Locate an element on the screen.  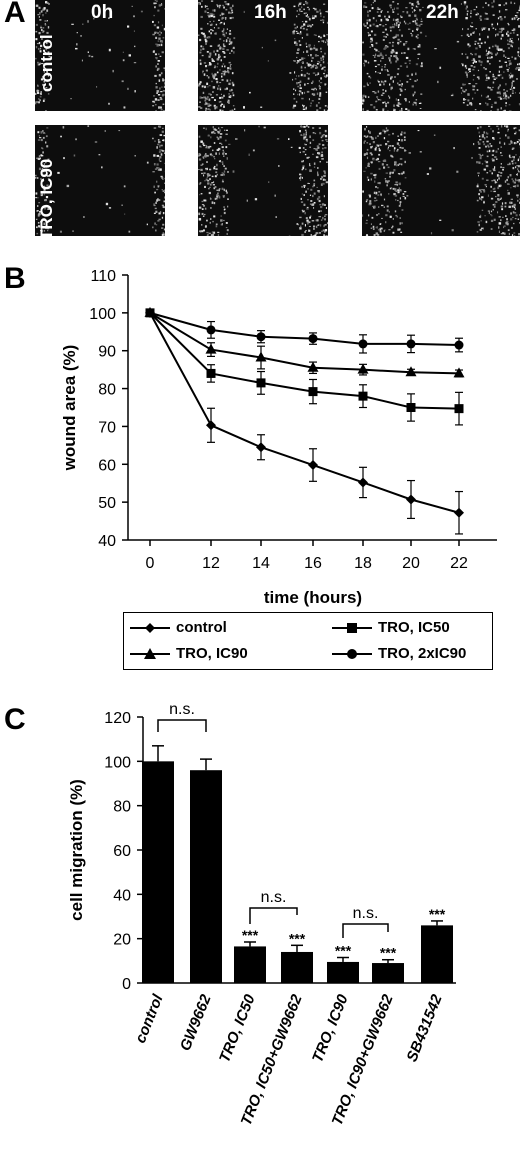
legend-label-control: control is located at coordinates (201, 627).